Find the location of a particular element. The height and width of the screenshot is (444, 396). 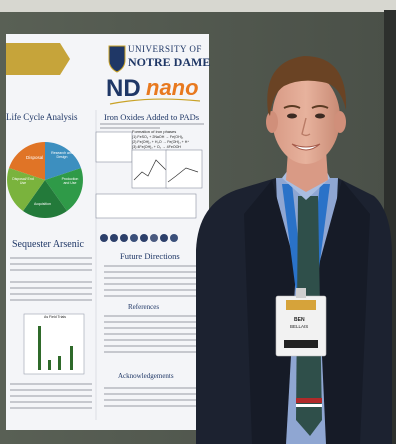

person-nose is located at coordinates (306, 127).